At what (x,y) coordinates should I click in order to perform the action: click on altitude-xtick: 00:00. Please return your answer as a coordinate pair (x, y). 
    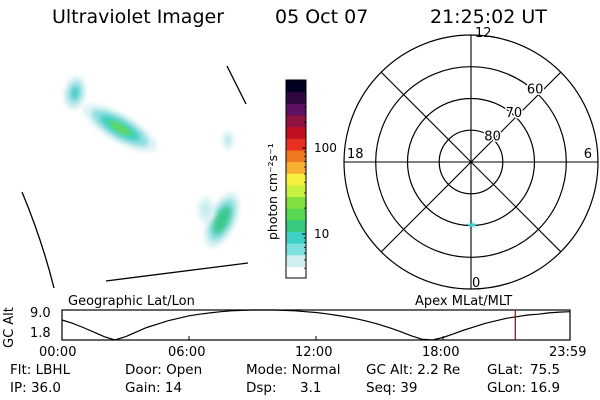
    Looking at the image, I should click on (58, 352).